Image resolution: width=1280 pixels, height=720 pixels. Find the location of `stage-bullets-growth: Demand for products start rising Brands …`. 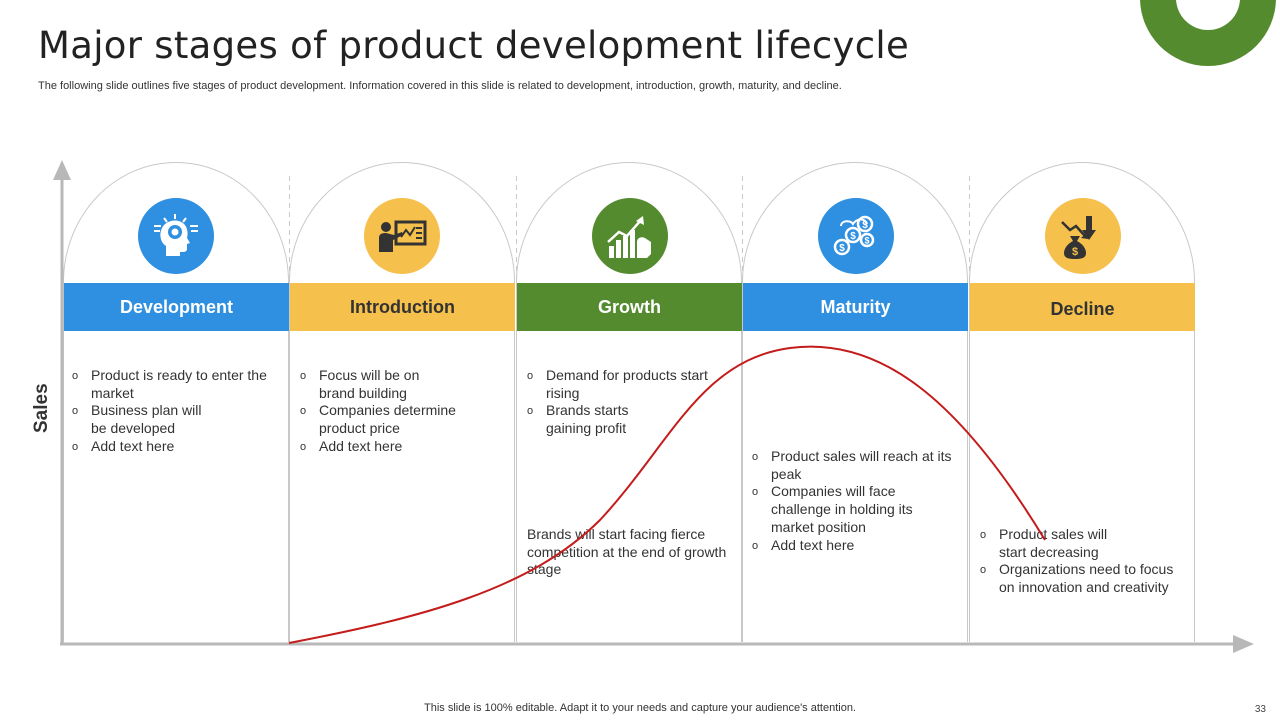

stage-bullets-growth: Demand for products start rising Brands … is located at coordinates (627, 402).